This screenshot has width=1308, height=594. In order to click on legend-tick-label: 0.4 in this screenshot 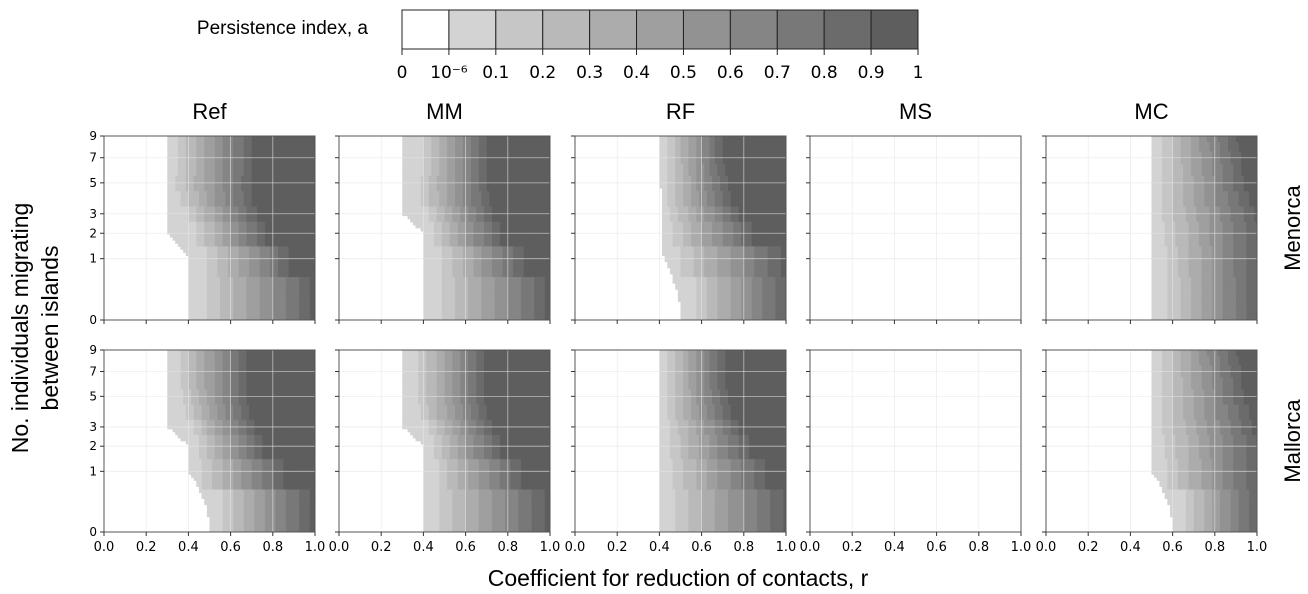, I will do `click(636, 73)`.